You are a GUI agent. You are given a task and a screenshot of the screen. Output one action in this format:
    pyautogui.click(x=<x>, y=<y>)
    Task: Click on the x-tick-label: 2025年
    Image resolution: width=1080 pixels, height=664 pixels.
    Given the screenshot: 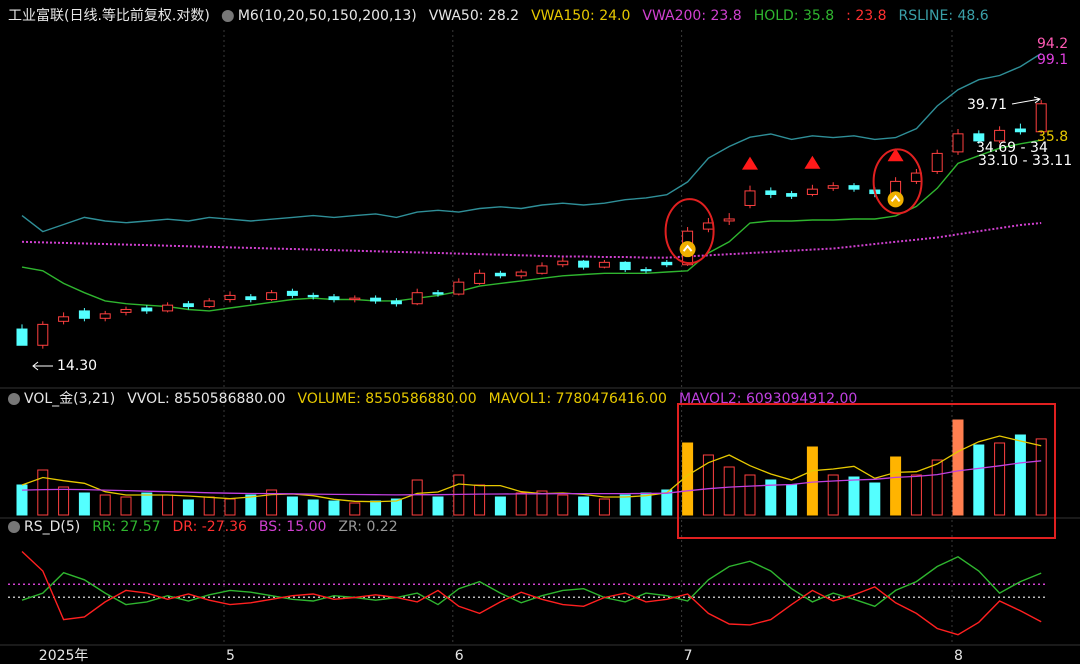 What is the action you would take?
    pyautogui.click(x=64, y=656)
    